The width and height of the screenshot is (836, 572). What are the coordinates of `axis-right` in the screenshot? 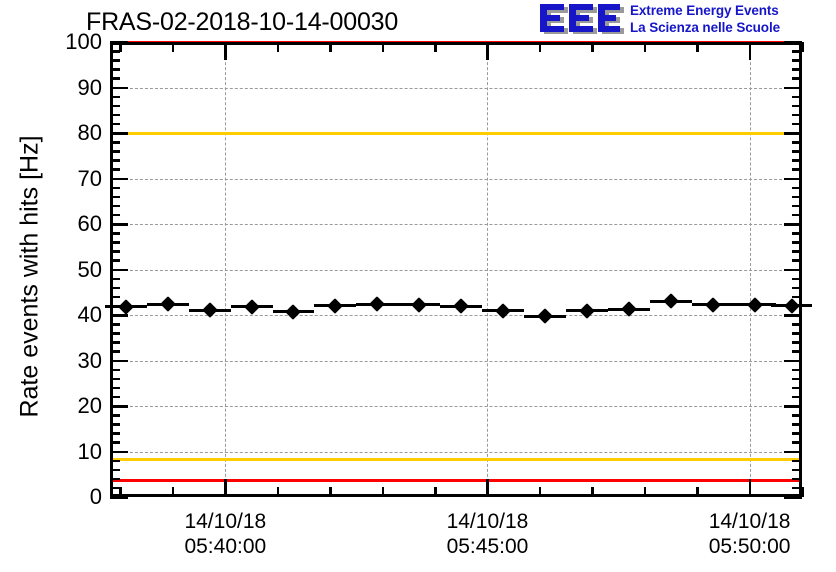 It's located at (800, 269).